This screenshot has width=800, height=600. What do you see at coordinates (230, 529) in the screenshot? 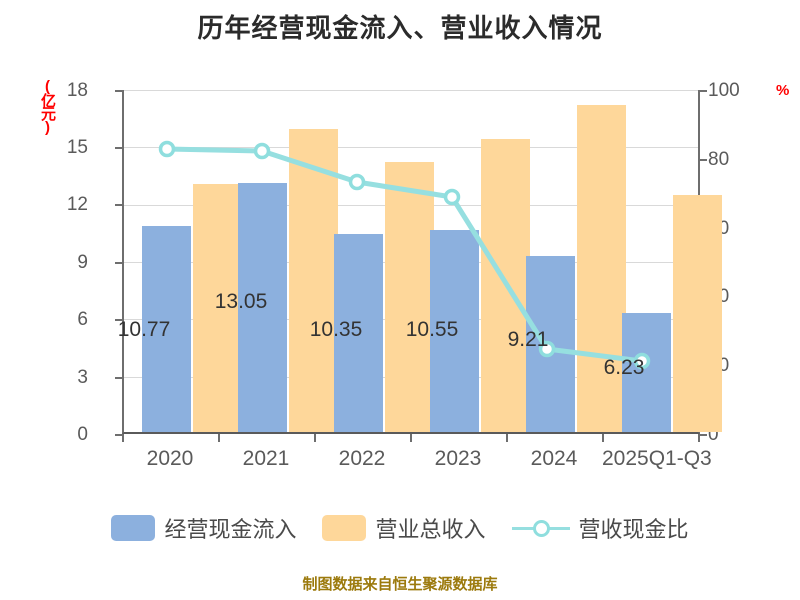
I see `legend-label-cash: 经营现金流入` at bounding box center [230, 529].